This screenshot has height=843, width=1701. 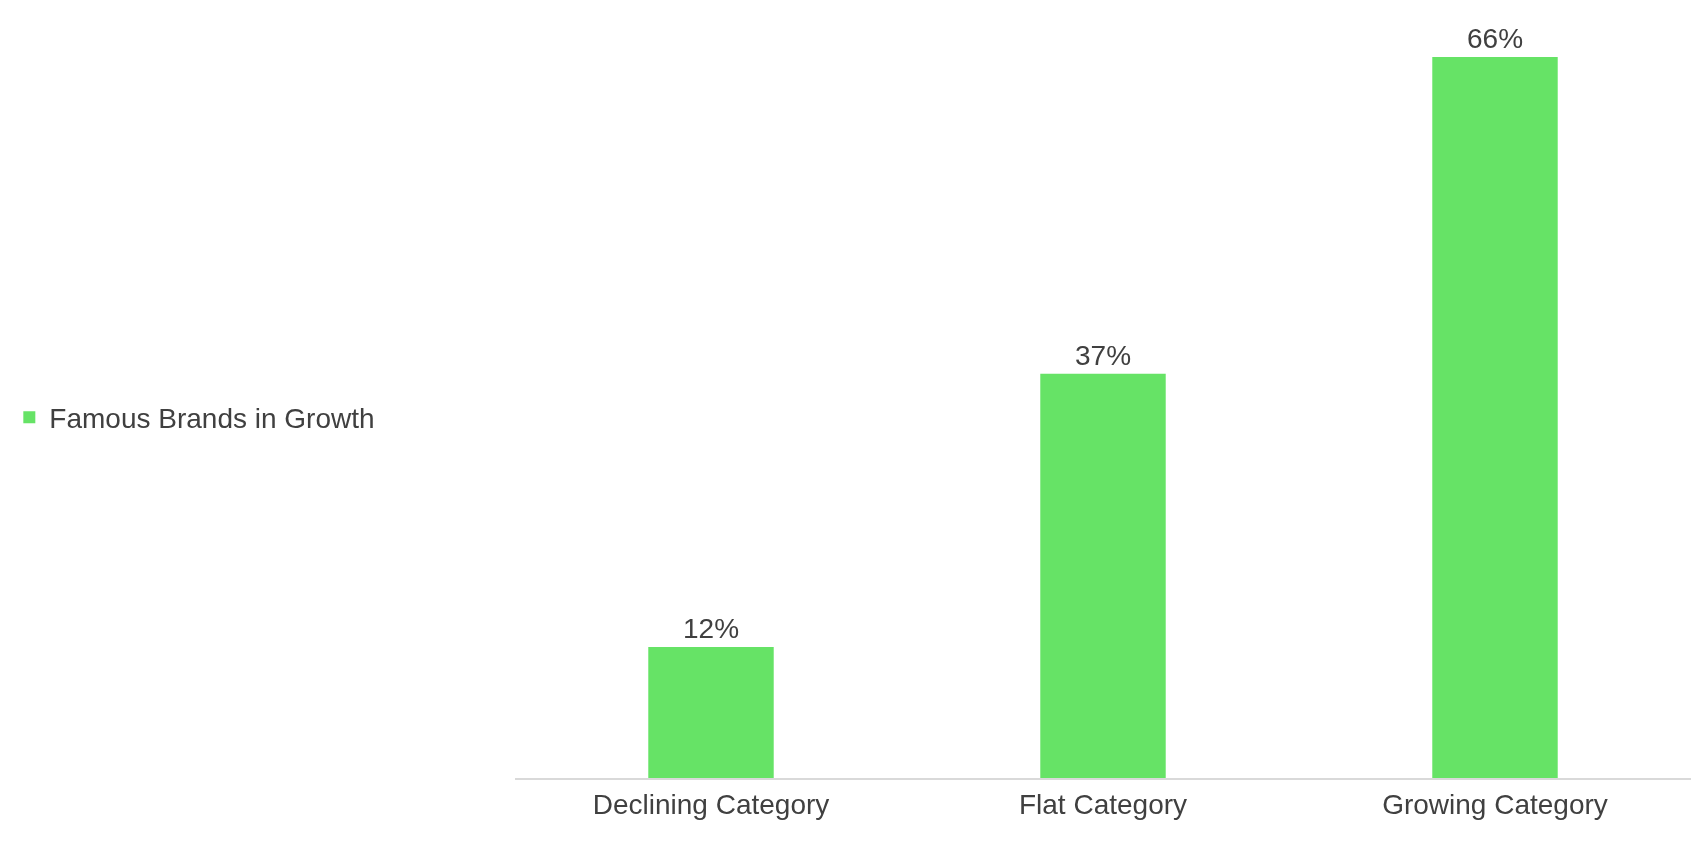 I want to click on x-tick-label: Flat Category, so click(x=1103, y=804).